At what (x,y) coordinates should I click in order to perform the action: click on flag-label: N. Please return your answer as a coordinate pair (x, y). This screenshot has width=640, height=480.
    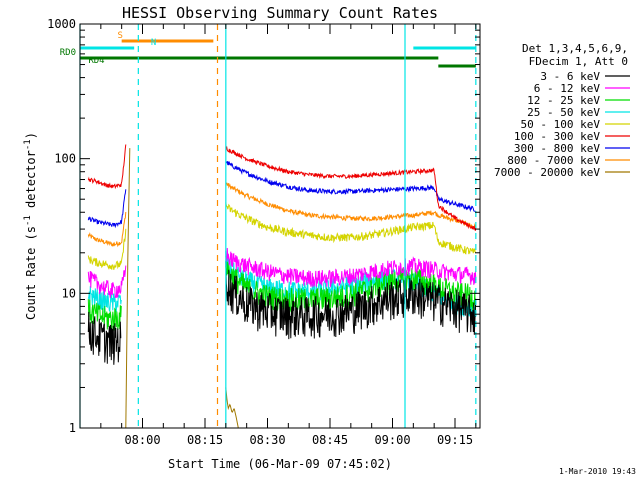
    Looking at the image, I should click on (153, 43).